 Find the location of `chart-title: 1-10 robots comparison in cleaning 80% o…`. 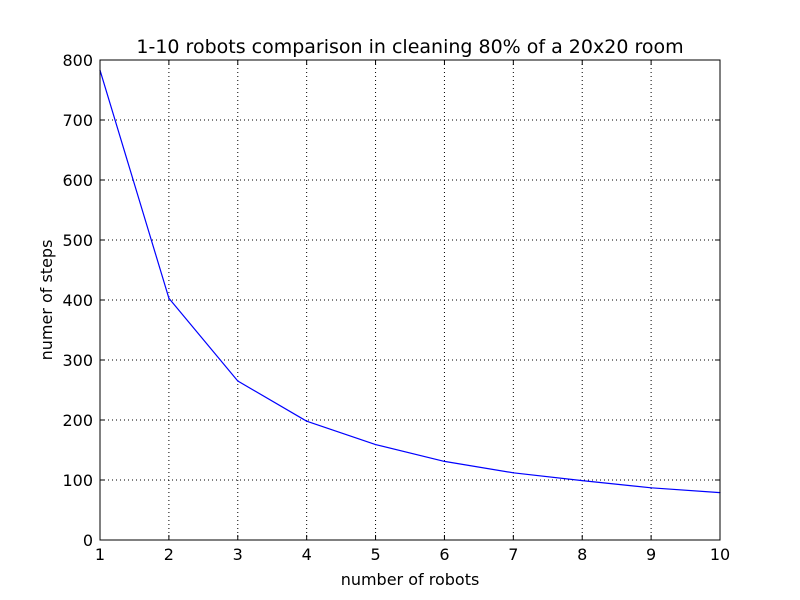

chart-title: 1-10 robots comparison in cleaning 80% o… is located at coordinates (409, 47).